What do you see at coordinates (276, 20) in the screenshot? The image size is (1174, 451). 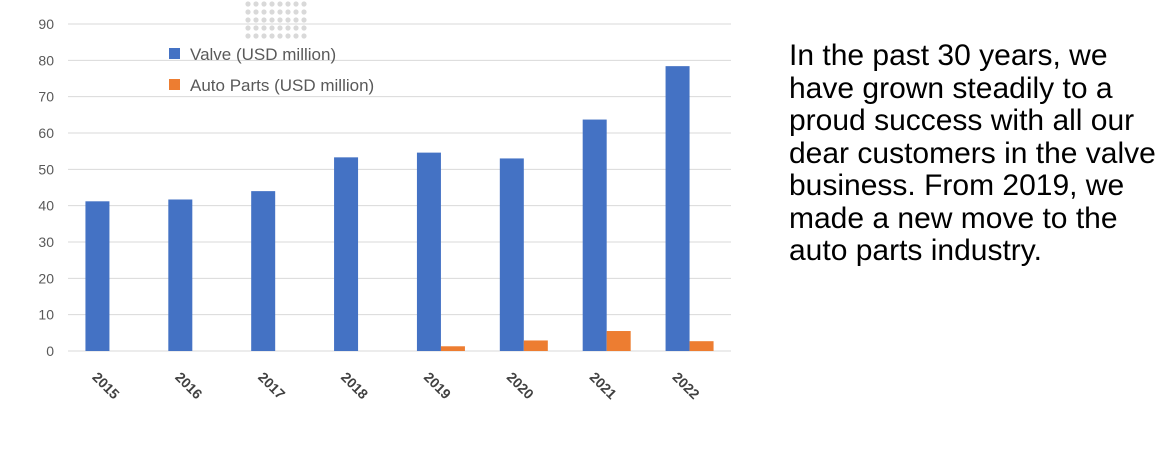 I see `decorative-dot-pattern` at bounding box center [276, 20].